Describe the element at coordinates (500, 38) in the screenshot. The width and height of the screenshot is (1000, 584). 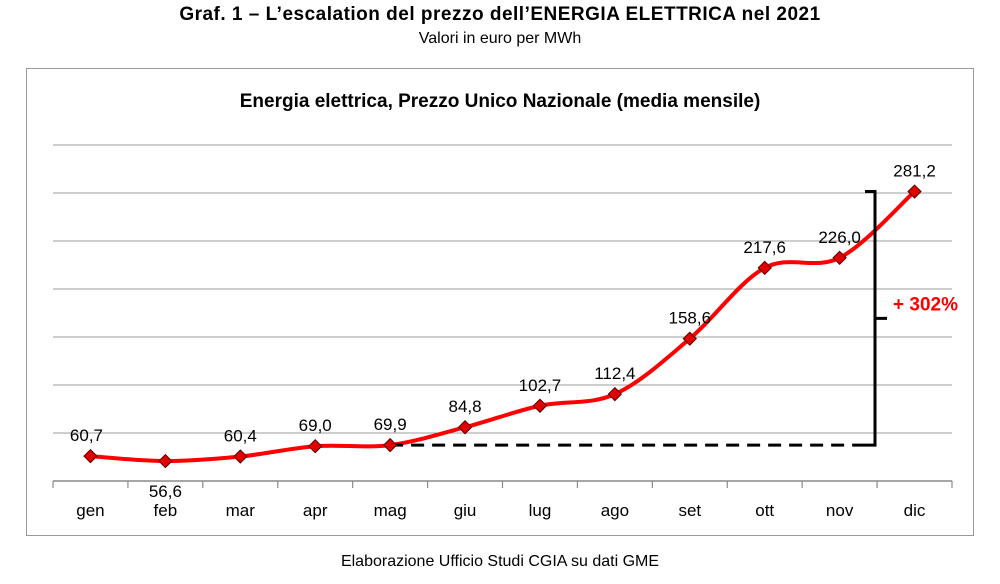
I see `figure-subtitle: Valori in euro per MWh` at that location.